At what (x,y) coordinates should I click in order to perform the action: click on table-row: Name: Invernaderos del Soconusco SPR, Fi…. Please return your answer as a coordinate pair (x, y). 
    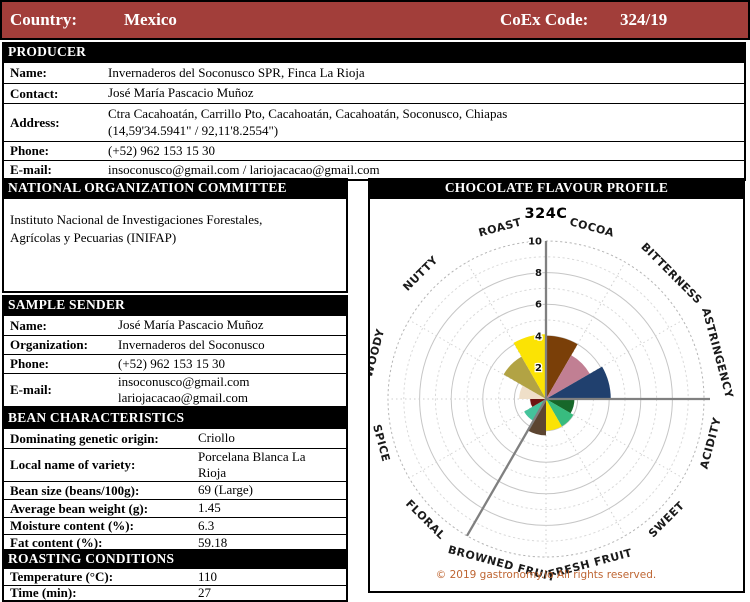
    Looking at the image, I should click on (374, 73).